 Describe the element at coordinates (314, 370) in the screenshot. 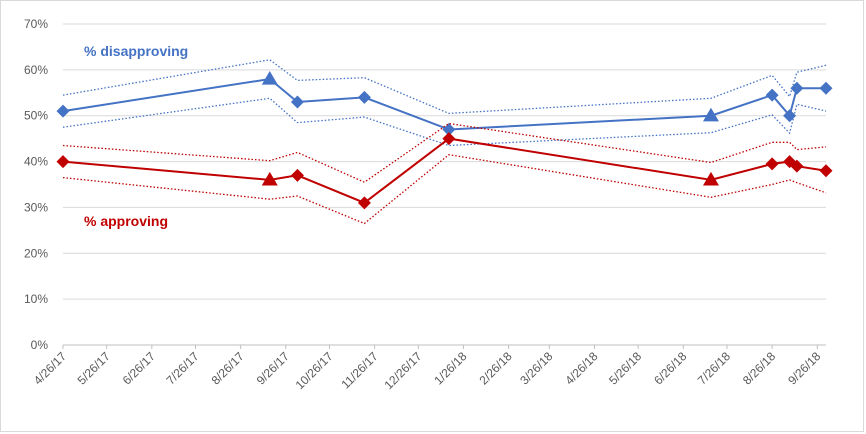

I see `x-tick-label: 10/26/17` at that location.